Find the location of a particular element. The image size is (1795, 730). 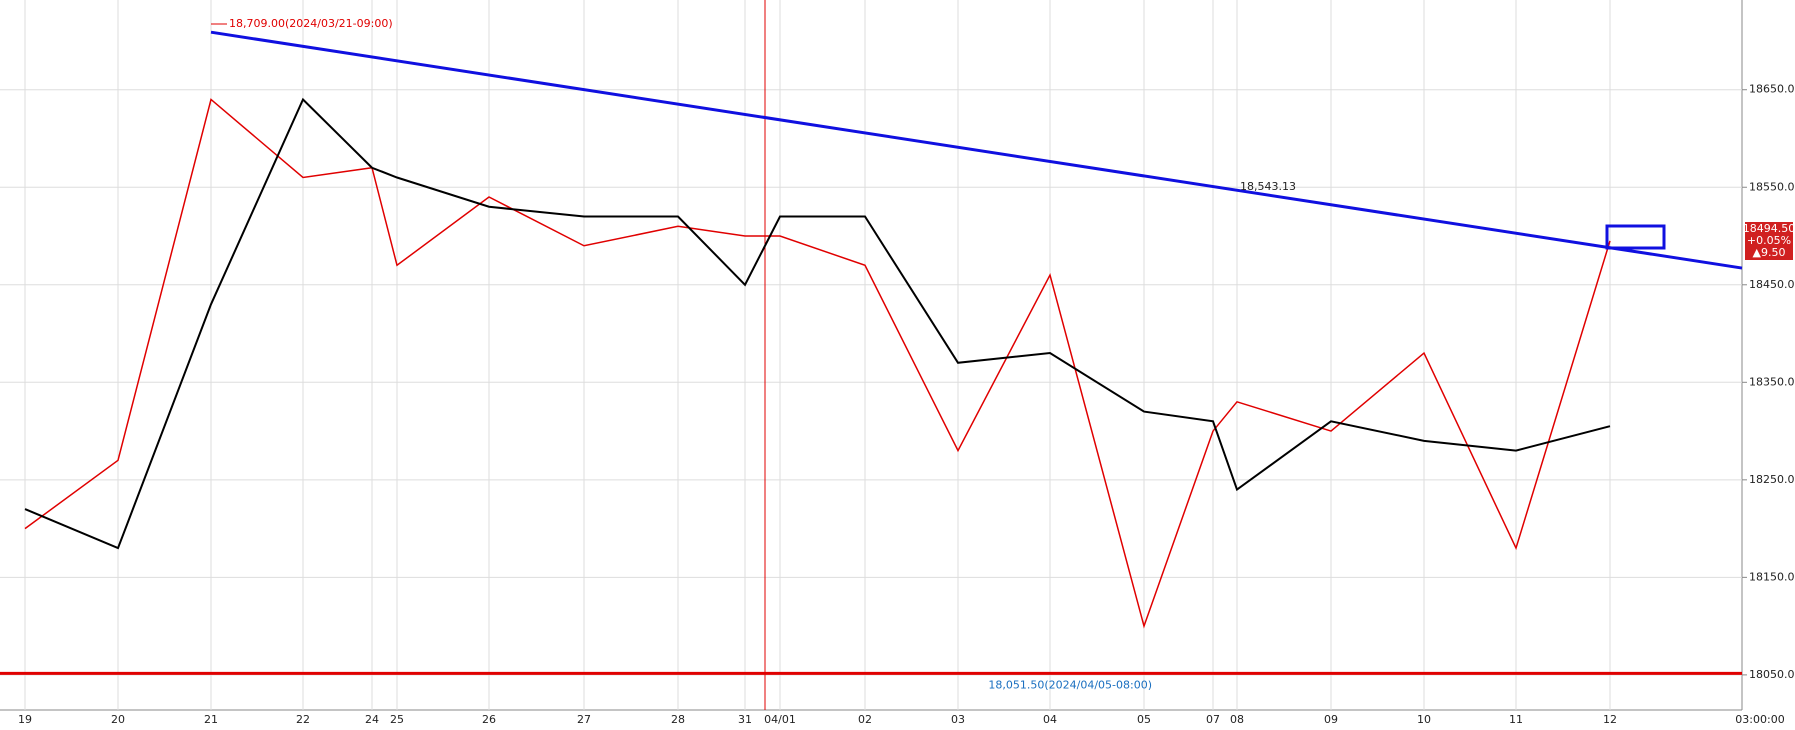

x-tick-label: 04/01 is located at coordinates (780, 719).